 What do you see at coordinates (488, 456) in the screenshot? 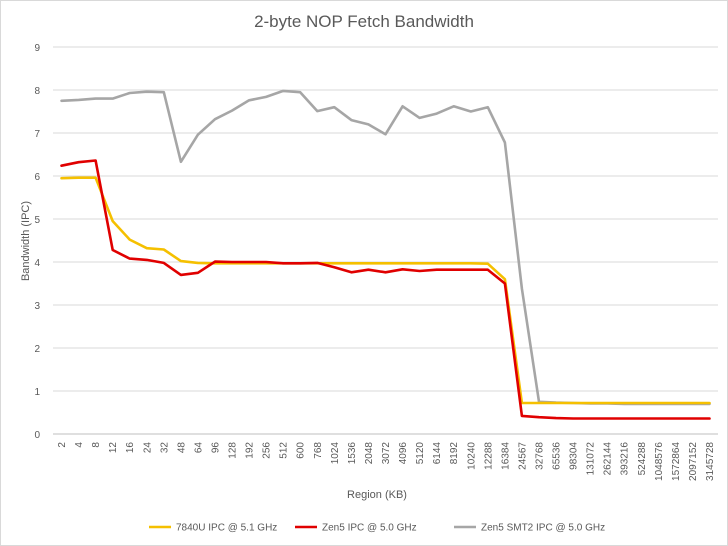
I see `x-tick-label: 12288` at bounding box center [488, 456].